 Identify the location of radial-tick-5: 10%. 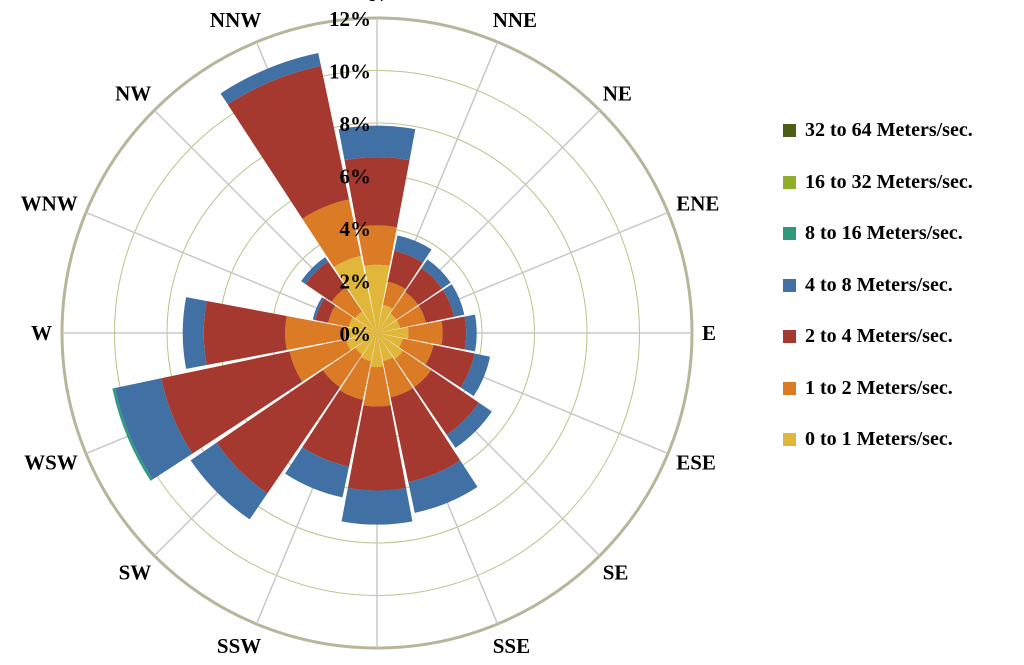
(350, 72).